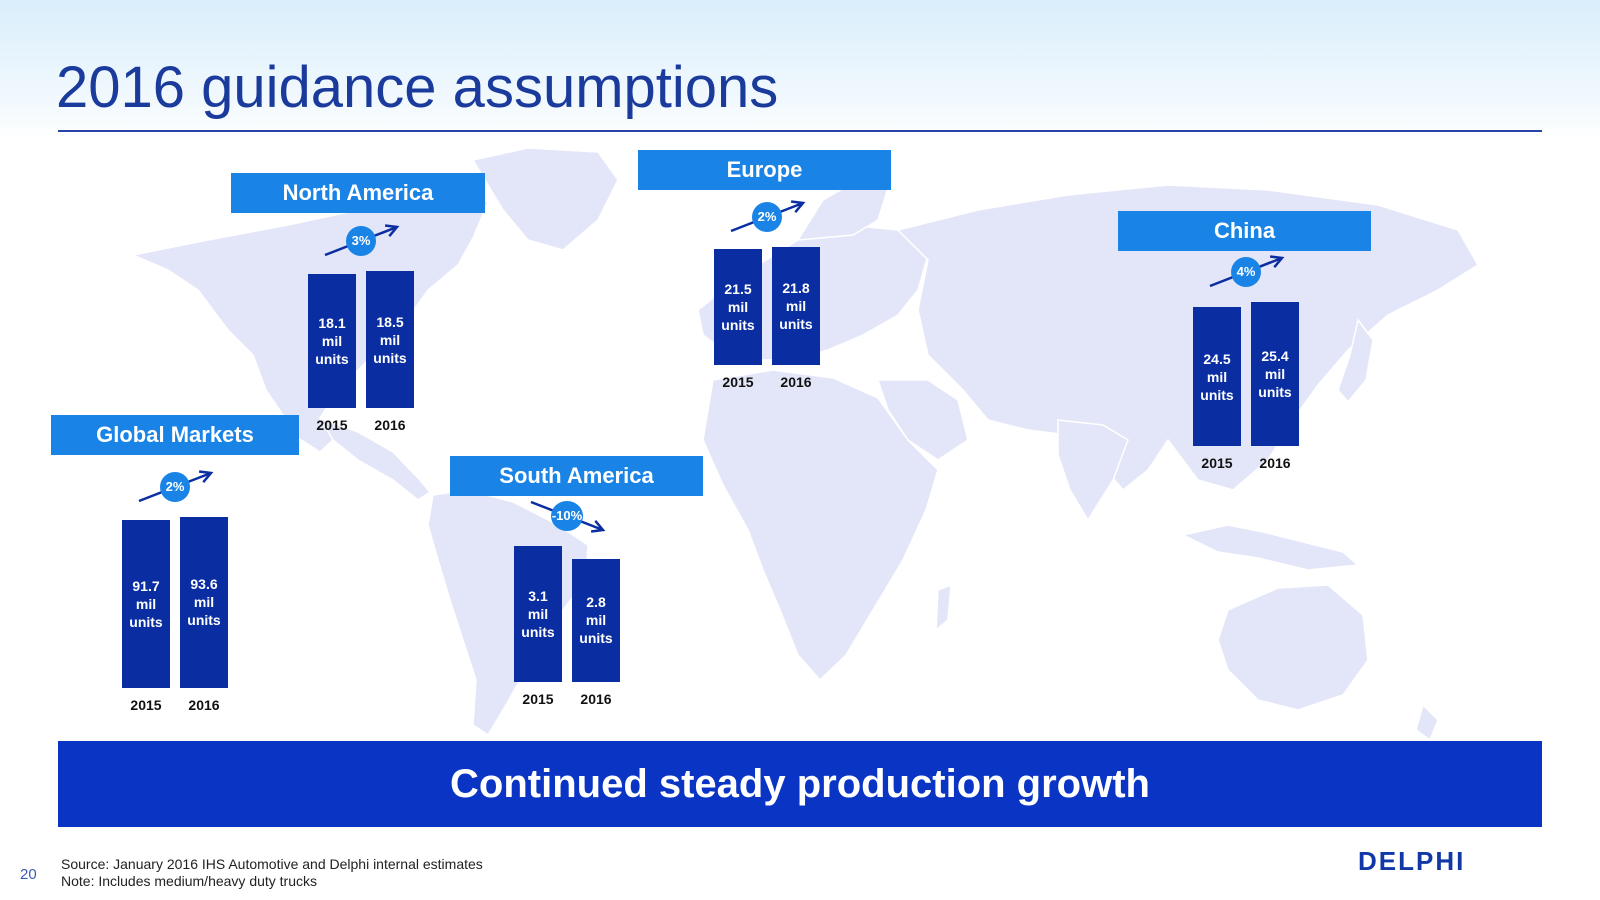 The width and height of the screenshot is (1600, 900). Describe the element at coordinates (576, 476) in the screenshot. I see `region-header-south-america: South America` at that location.